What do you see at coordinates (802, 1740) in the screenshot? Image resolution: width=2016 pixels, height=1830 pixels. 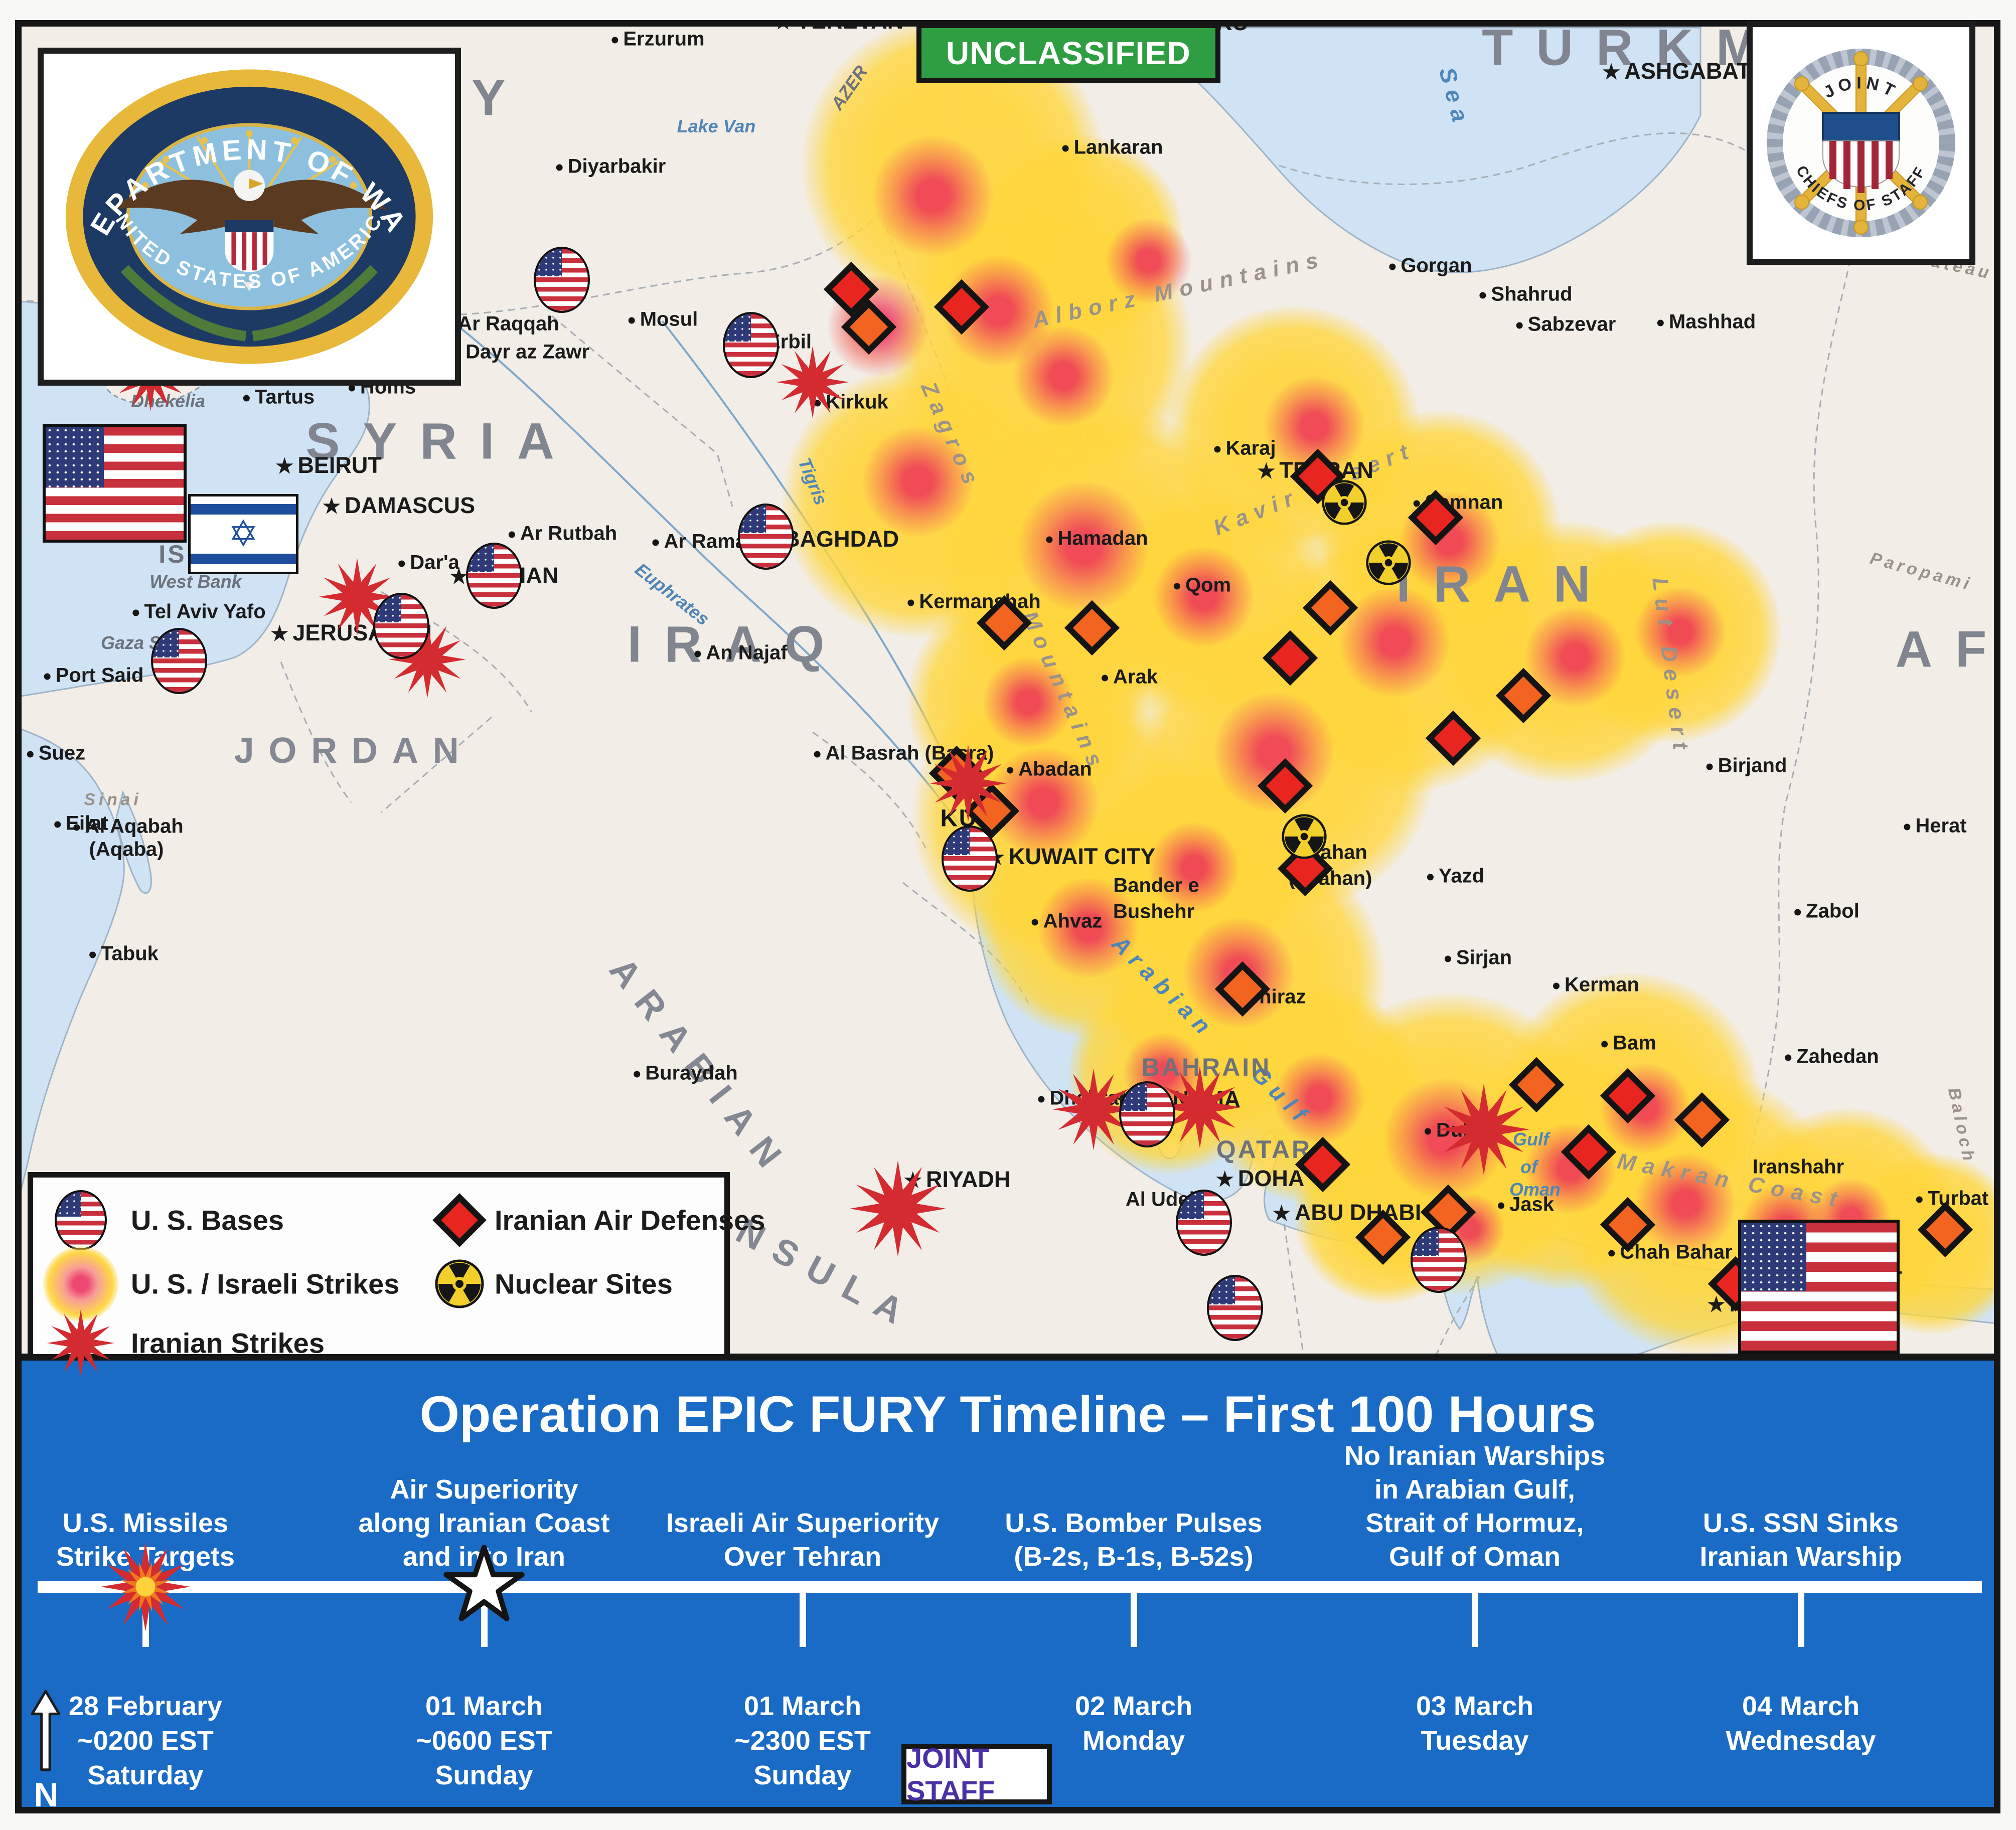 I see `timeline-event-date: 01 March ~2300 EST Sunday` at bounding box center [802, 1740].